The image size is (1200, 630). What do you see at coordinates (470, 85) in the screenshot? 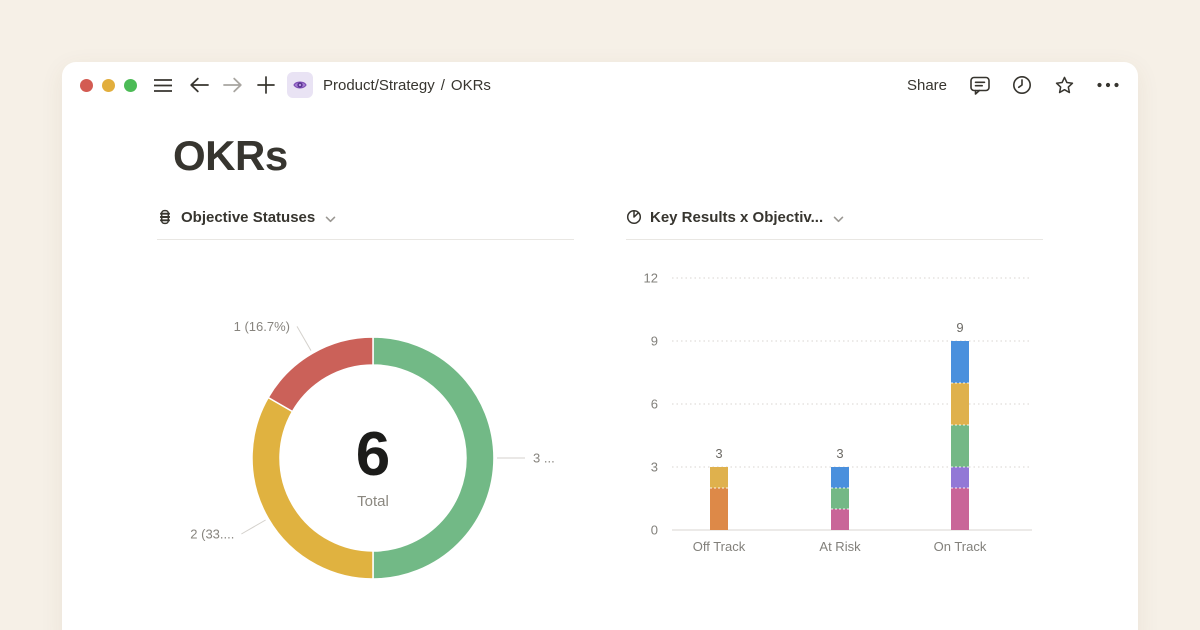
I see `breadcrumb-current: OKRs` at bounding box center [470, 85].